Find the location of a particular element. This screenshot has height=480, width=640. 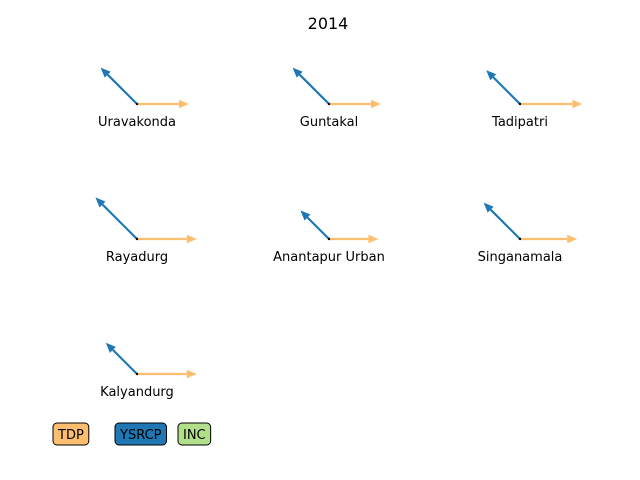

constituency-label: Kalyandurg is located at coordinates (137, 392).